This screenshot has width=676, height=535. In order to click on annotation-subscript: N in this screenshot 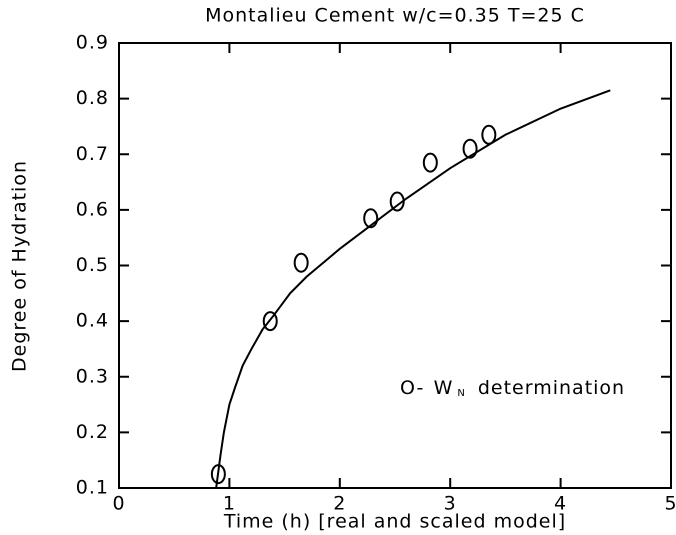, I will do `click(461, 393)`.